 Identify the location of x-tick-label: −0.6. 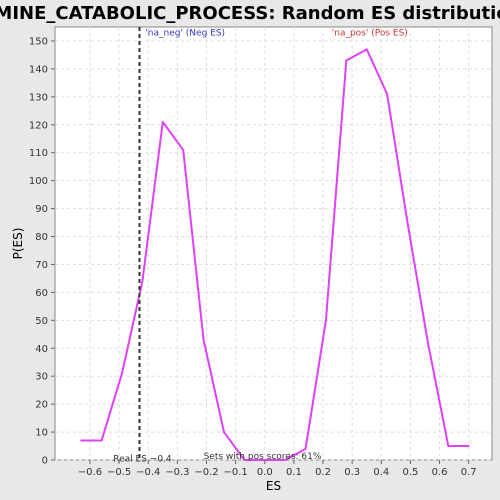
(90, 472).